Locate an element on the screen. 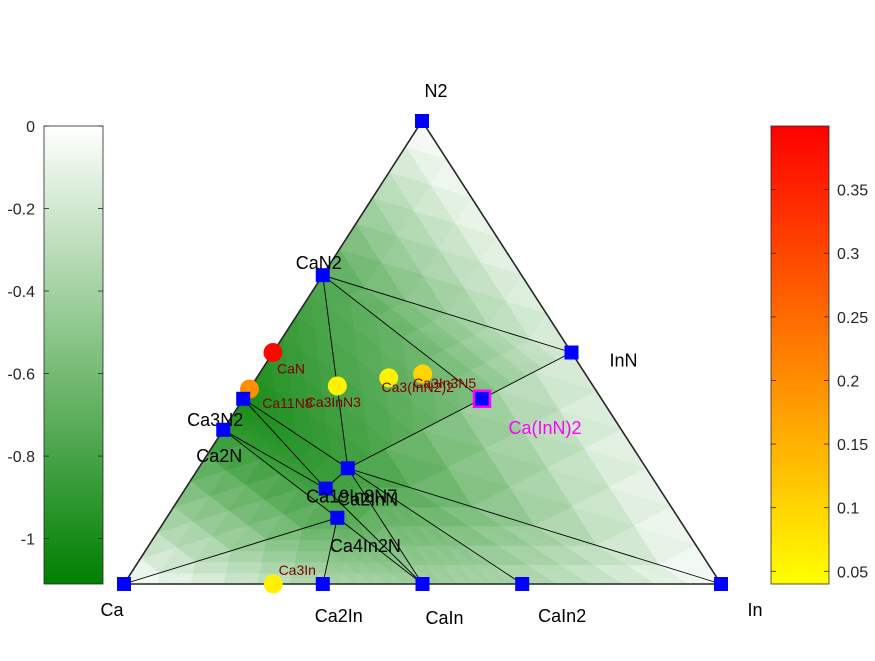 This screenshot has width=875, height=661. energy-above-hull-tick-label: 0.1 is located at coordinates (848, 509).